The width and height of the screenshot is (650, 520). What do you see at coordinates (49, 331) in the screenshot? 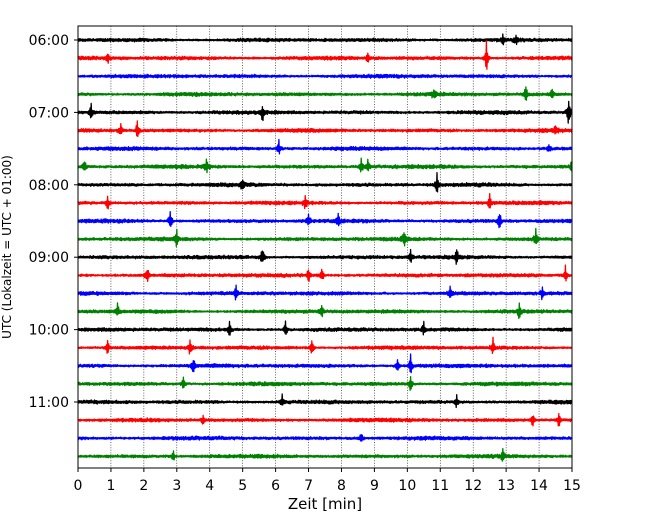
I see `y-tick-label: 10:00` at bounding box center [49, 331].